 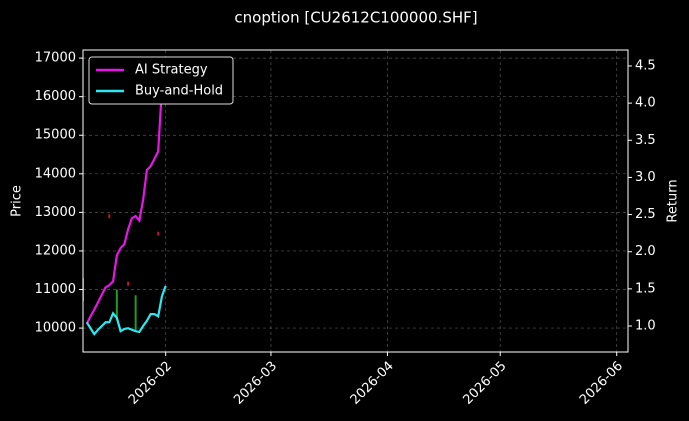 What do you see at coordinates (171, 70) in the screenshot?
I see `legend-label: AI Strategy` at bounding box center [171, 70].